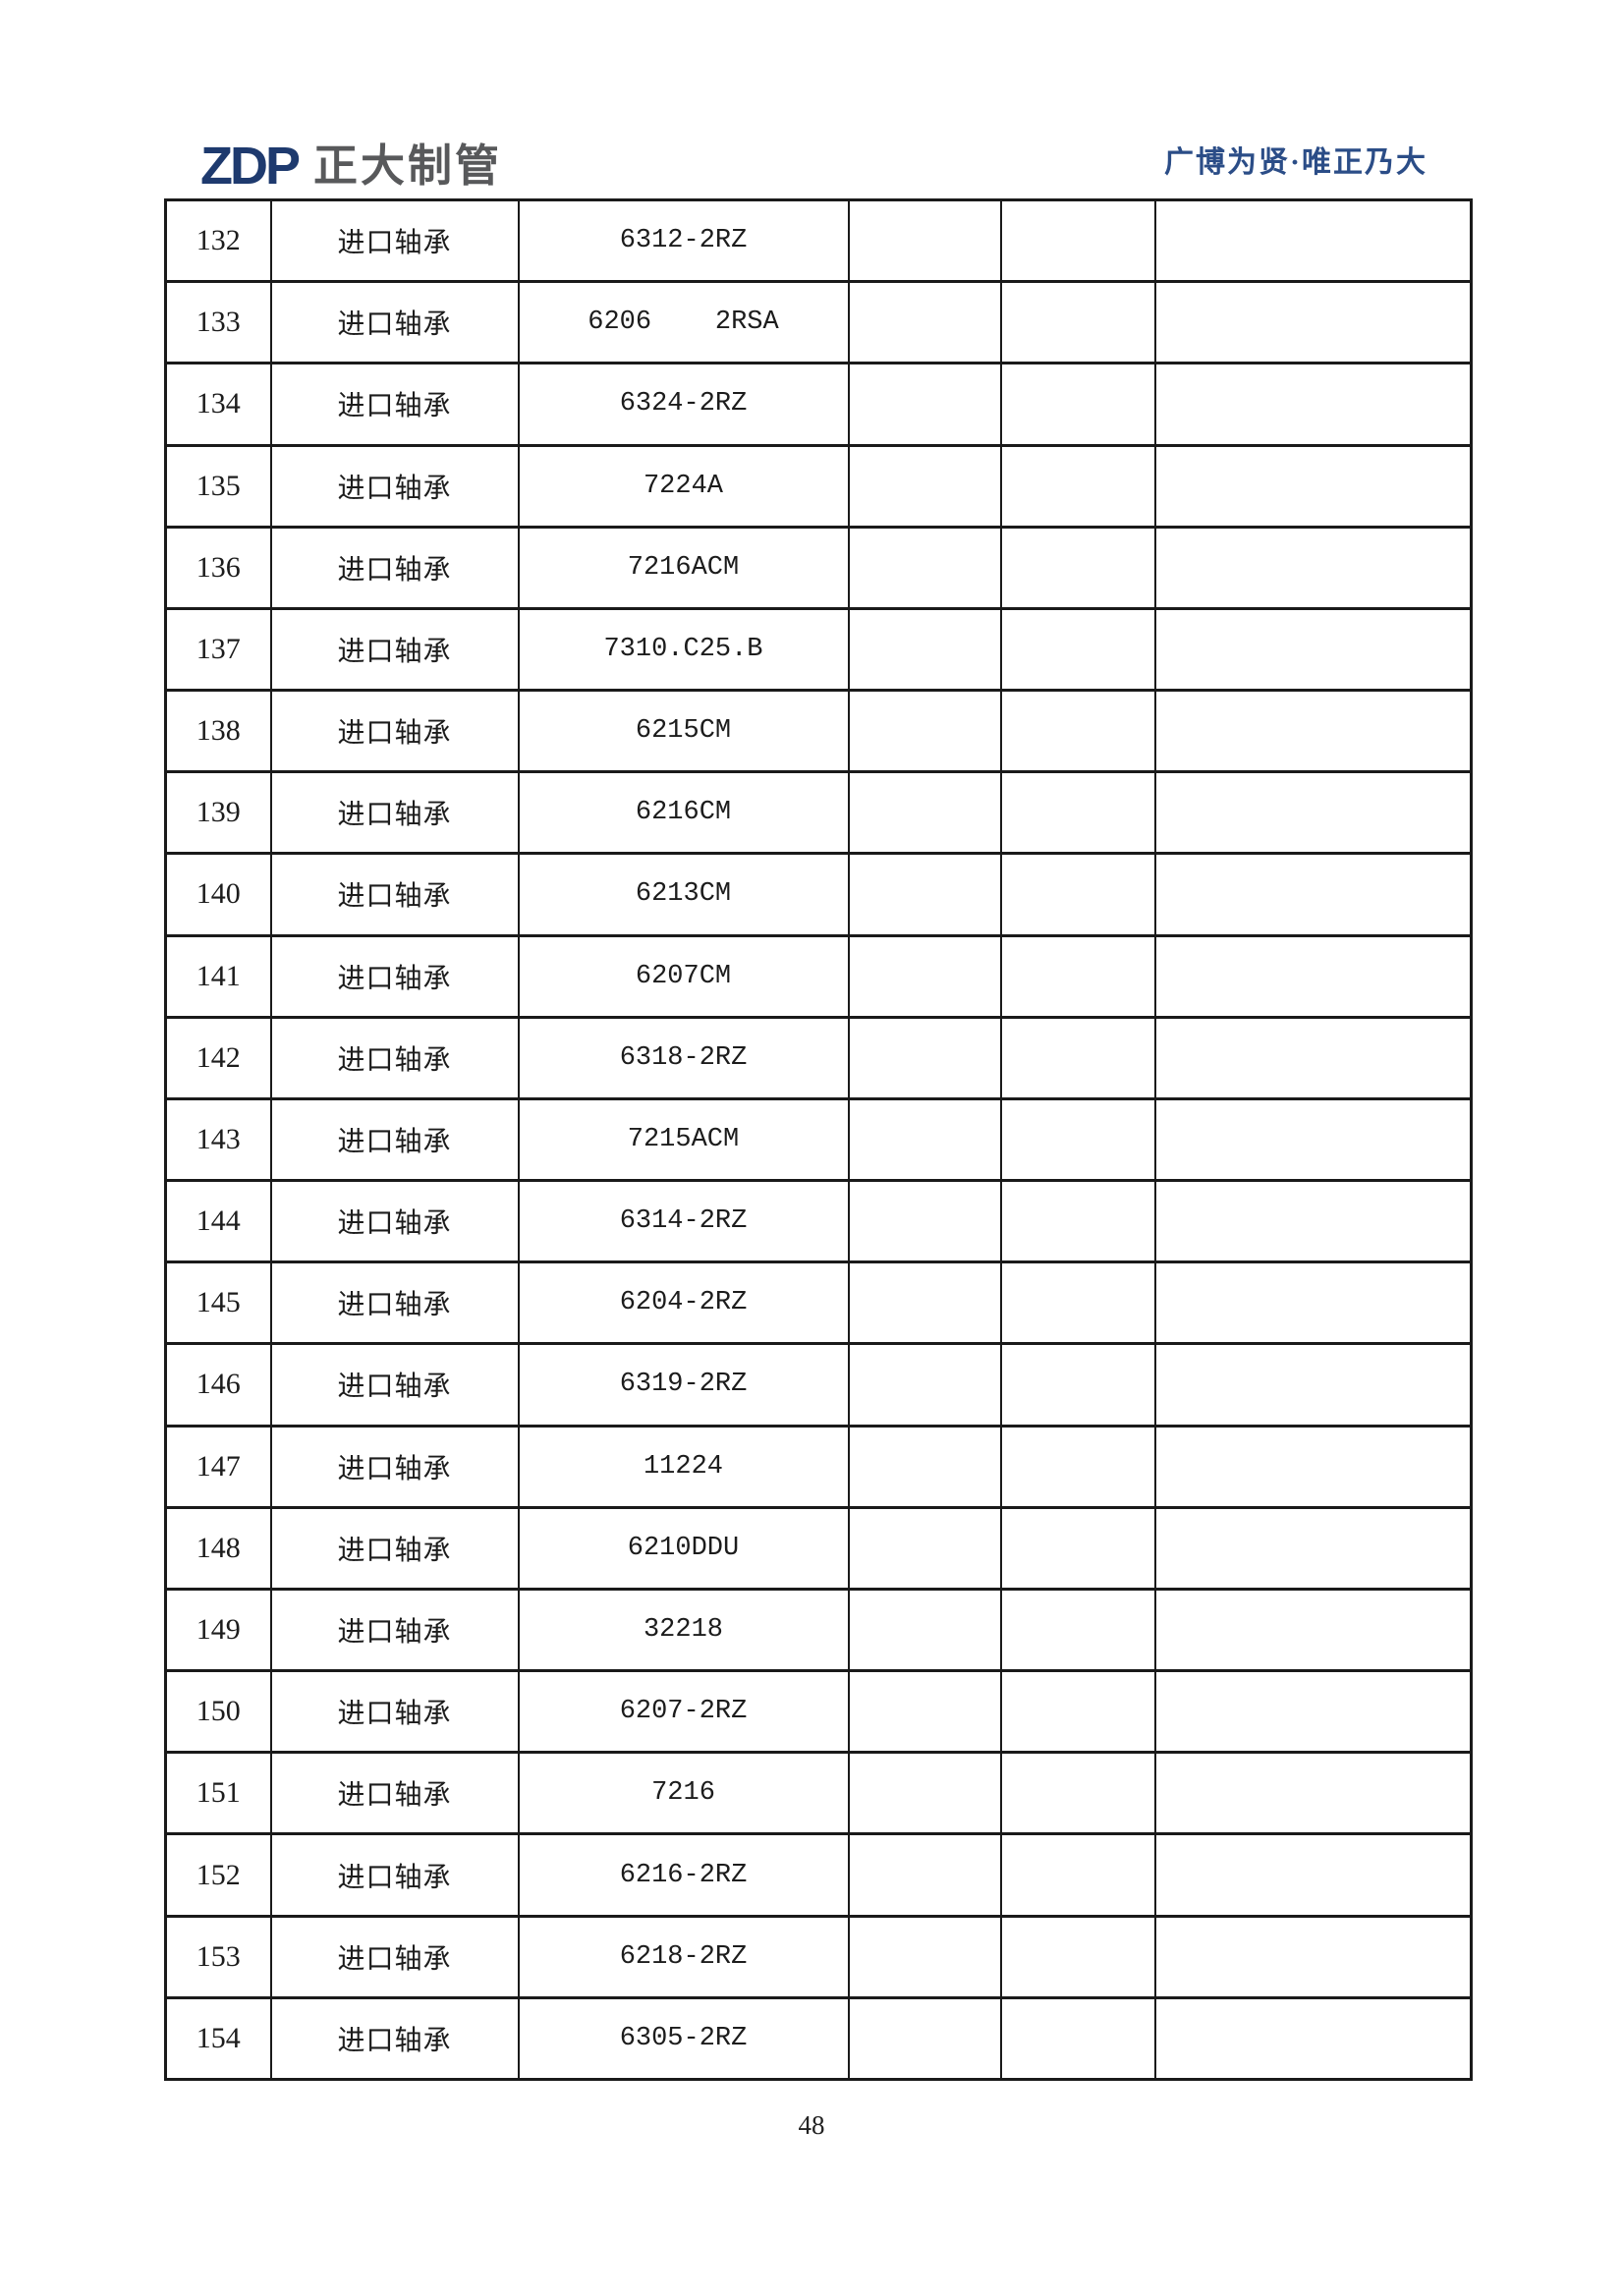 Image resolution: width=1623 pixels, height=2296 pixels. Describe the element at coordinates (818, 813) in the screenshot. I see `table-row: 139 进口轴承 6216CM` at that location.